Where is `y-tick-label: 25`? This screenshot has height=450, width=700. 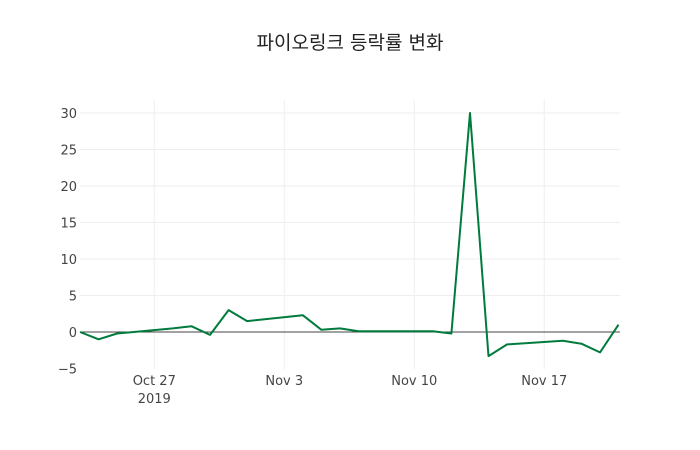
y-tick-label: 25 is located at coordinates (68, 151).